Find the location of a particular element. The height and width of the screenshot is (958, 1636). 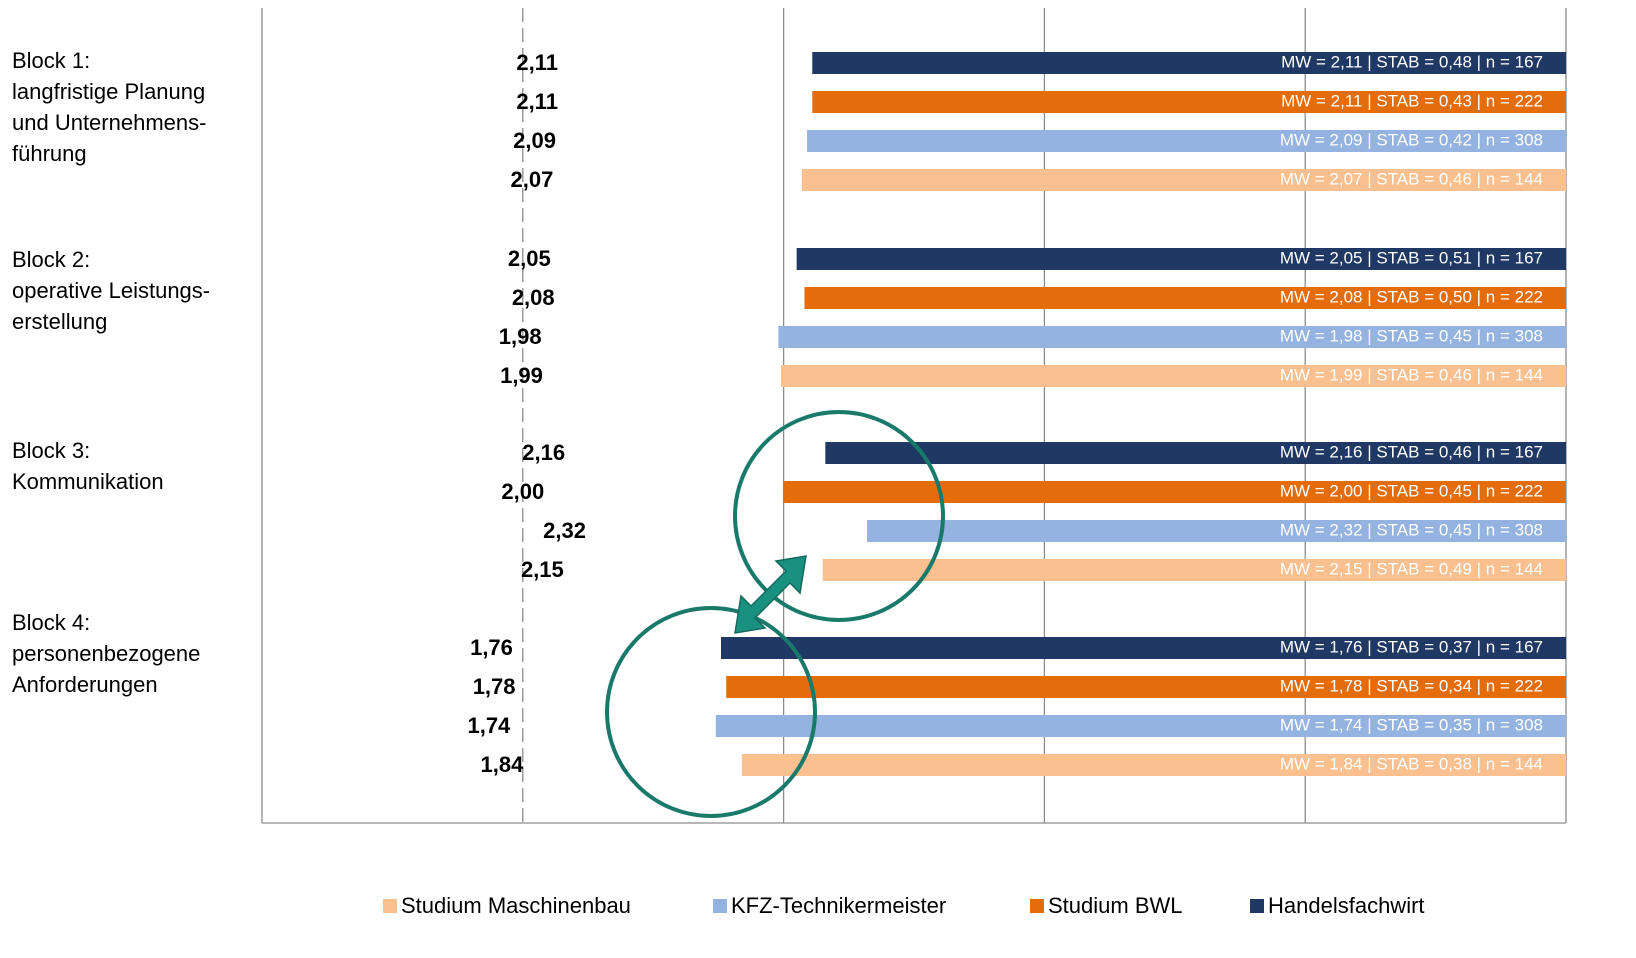

category-label: erstellung is located at coordinates (59, 321).